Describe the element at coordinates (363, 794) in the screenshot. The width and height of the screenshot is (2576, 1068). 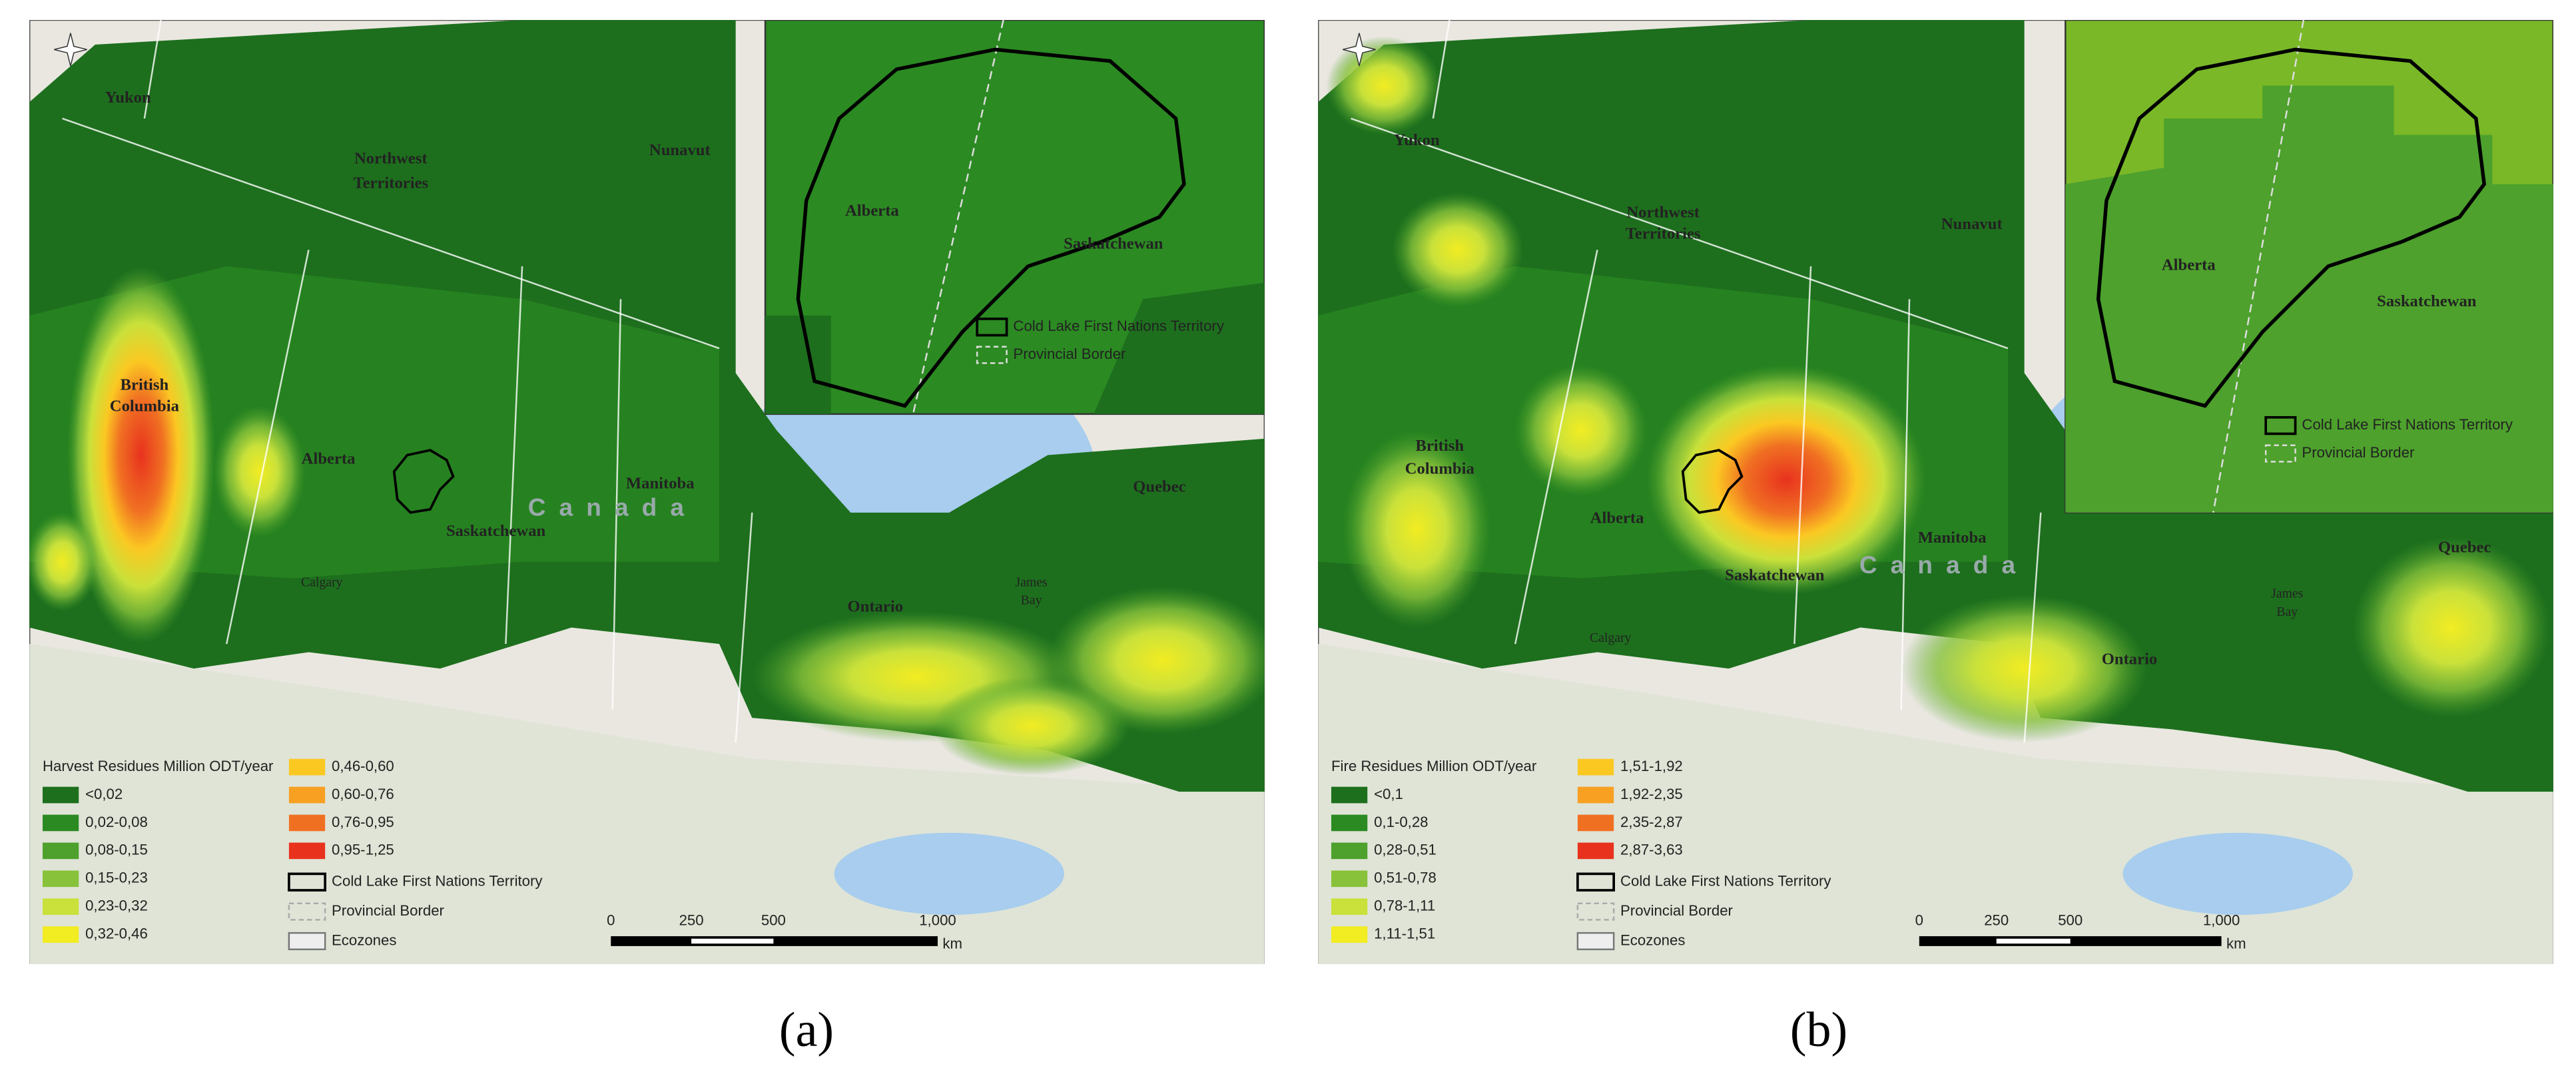
I see `legend-label: 0,60-0,76` at that location.